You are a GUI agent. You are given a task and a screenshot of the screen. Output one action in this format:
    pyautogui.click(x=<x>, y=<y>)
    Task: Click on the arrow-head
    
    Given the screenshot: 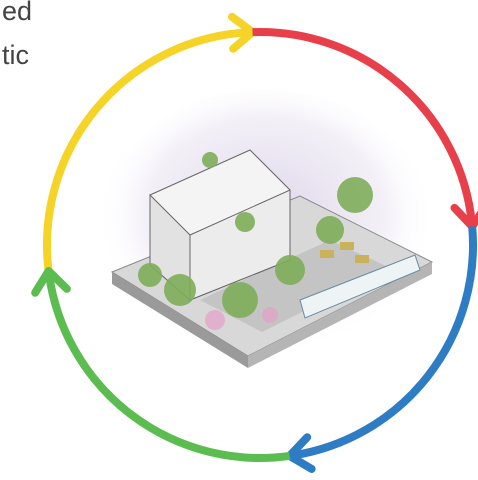 What is the action you would take?
    pyautogui.click(x=51, y=281)
    